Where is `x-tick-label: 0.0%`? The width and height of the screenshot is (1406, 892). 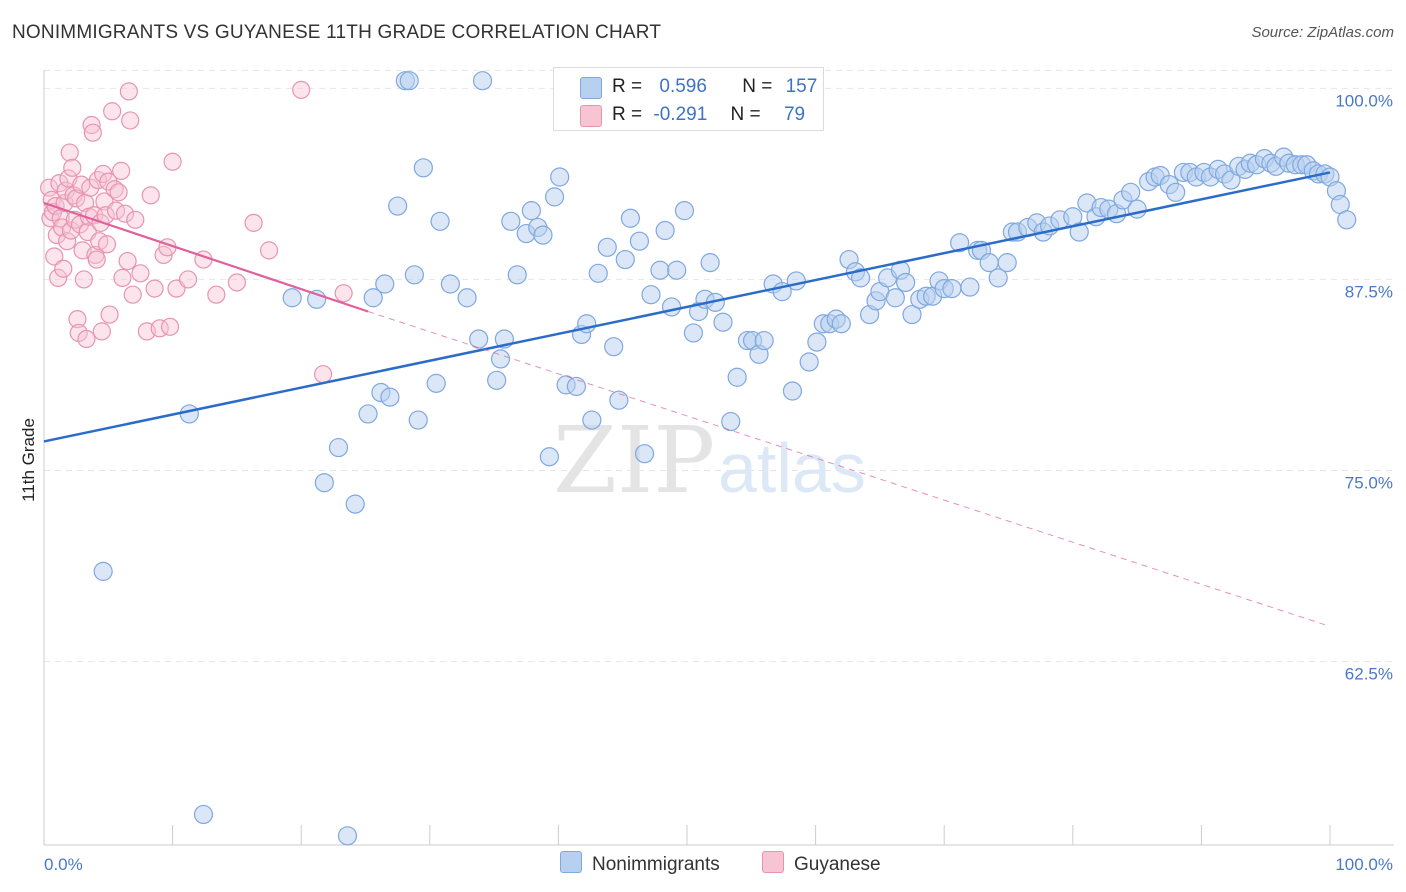 x-tick-label: 0.0% is located at coordinates (63, 864).